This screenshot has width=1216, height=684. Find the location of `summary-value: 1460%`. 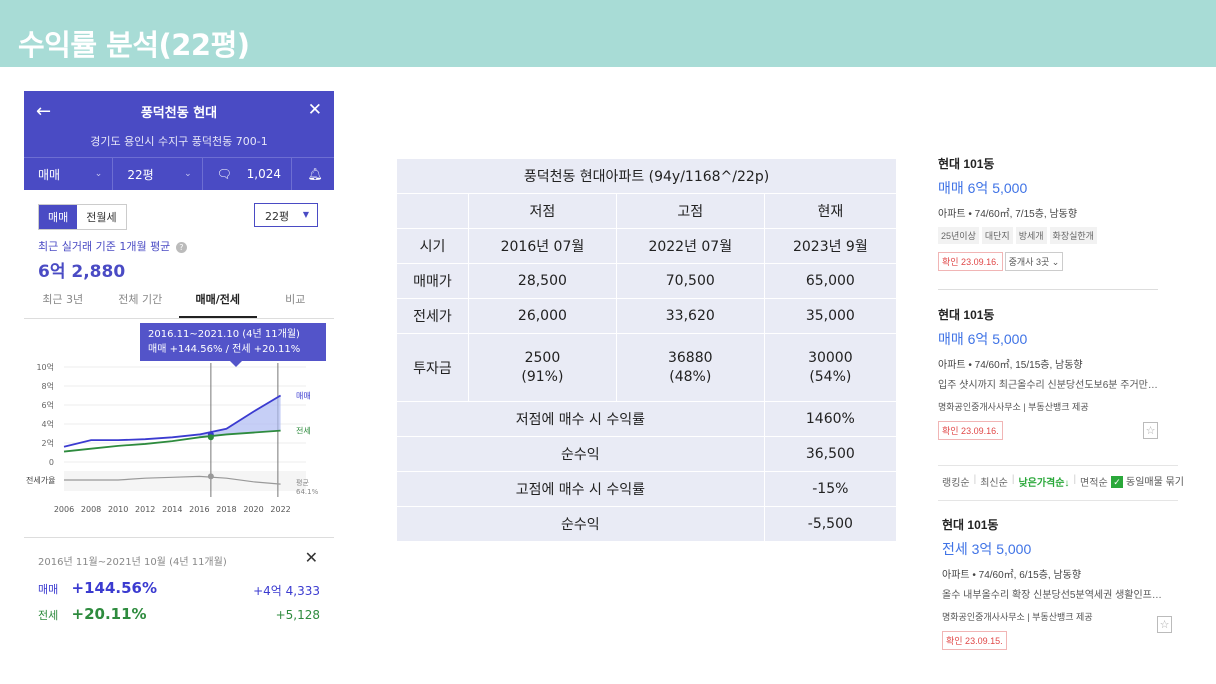

summary-value: 1460% is located at coordinates (830, 419).